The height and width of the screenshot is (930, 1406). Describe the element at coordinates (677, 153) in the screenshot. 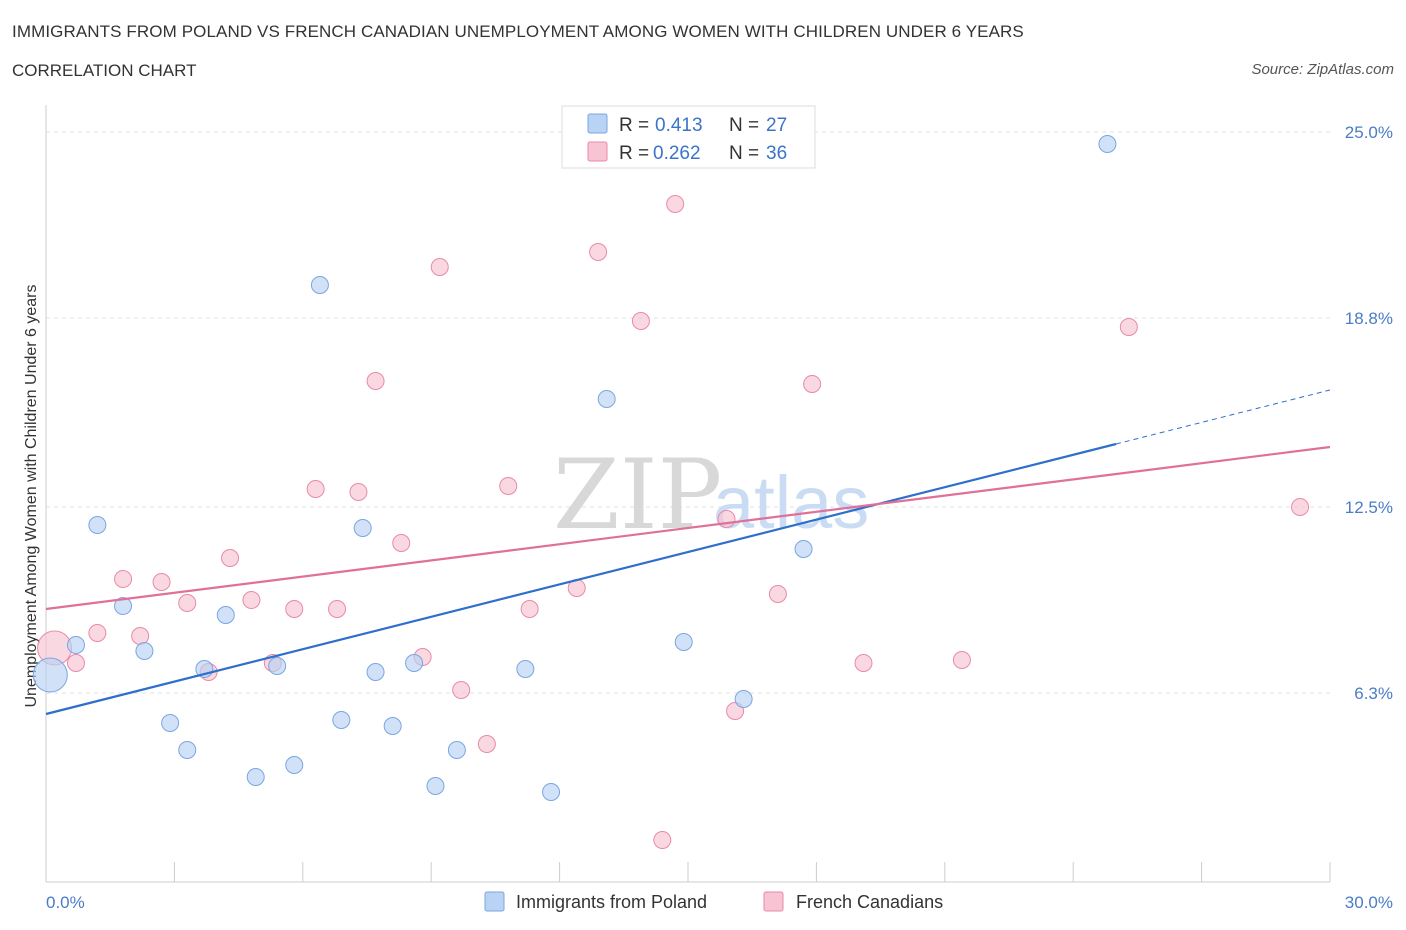

I see `legend-r-value-french: 0.262` at that location.